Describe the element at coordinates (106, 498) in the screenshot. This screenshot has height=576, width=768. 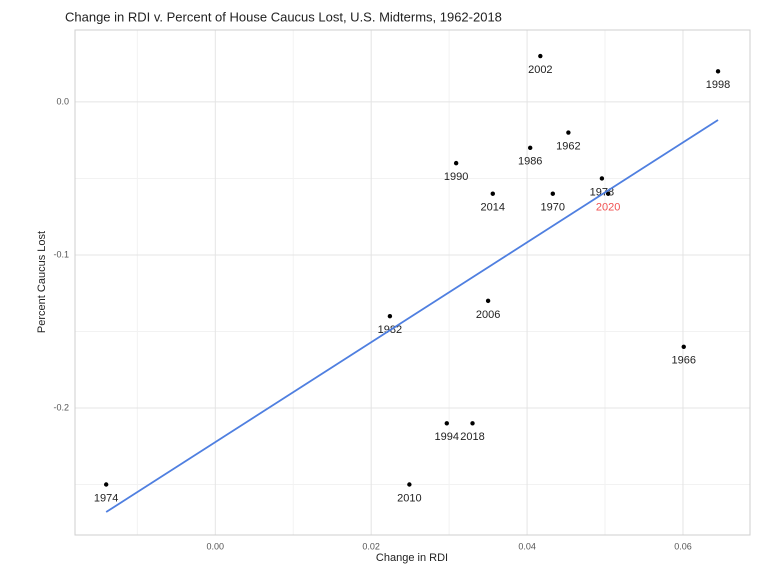
I see `point-label: 1974` at that location.